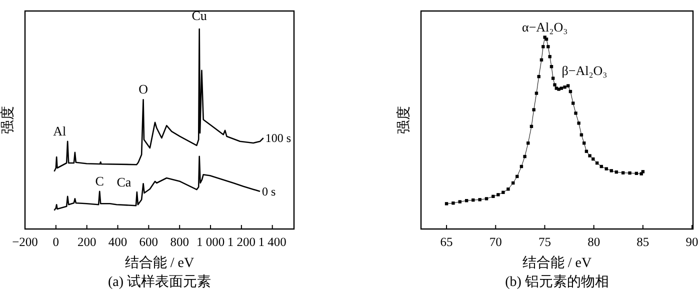 The height and width of the screenshot is (290, 700). What do you see at coordinates (148, 242) in the screenshot?
I see `x-tick-label: 600` at bounding box center [148, 242].